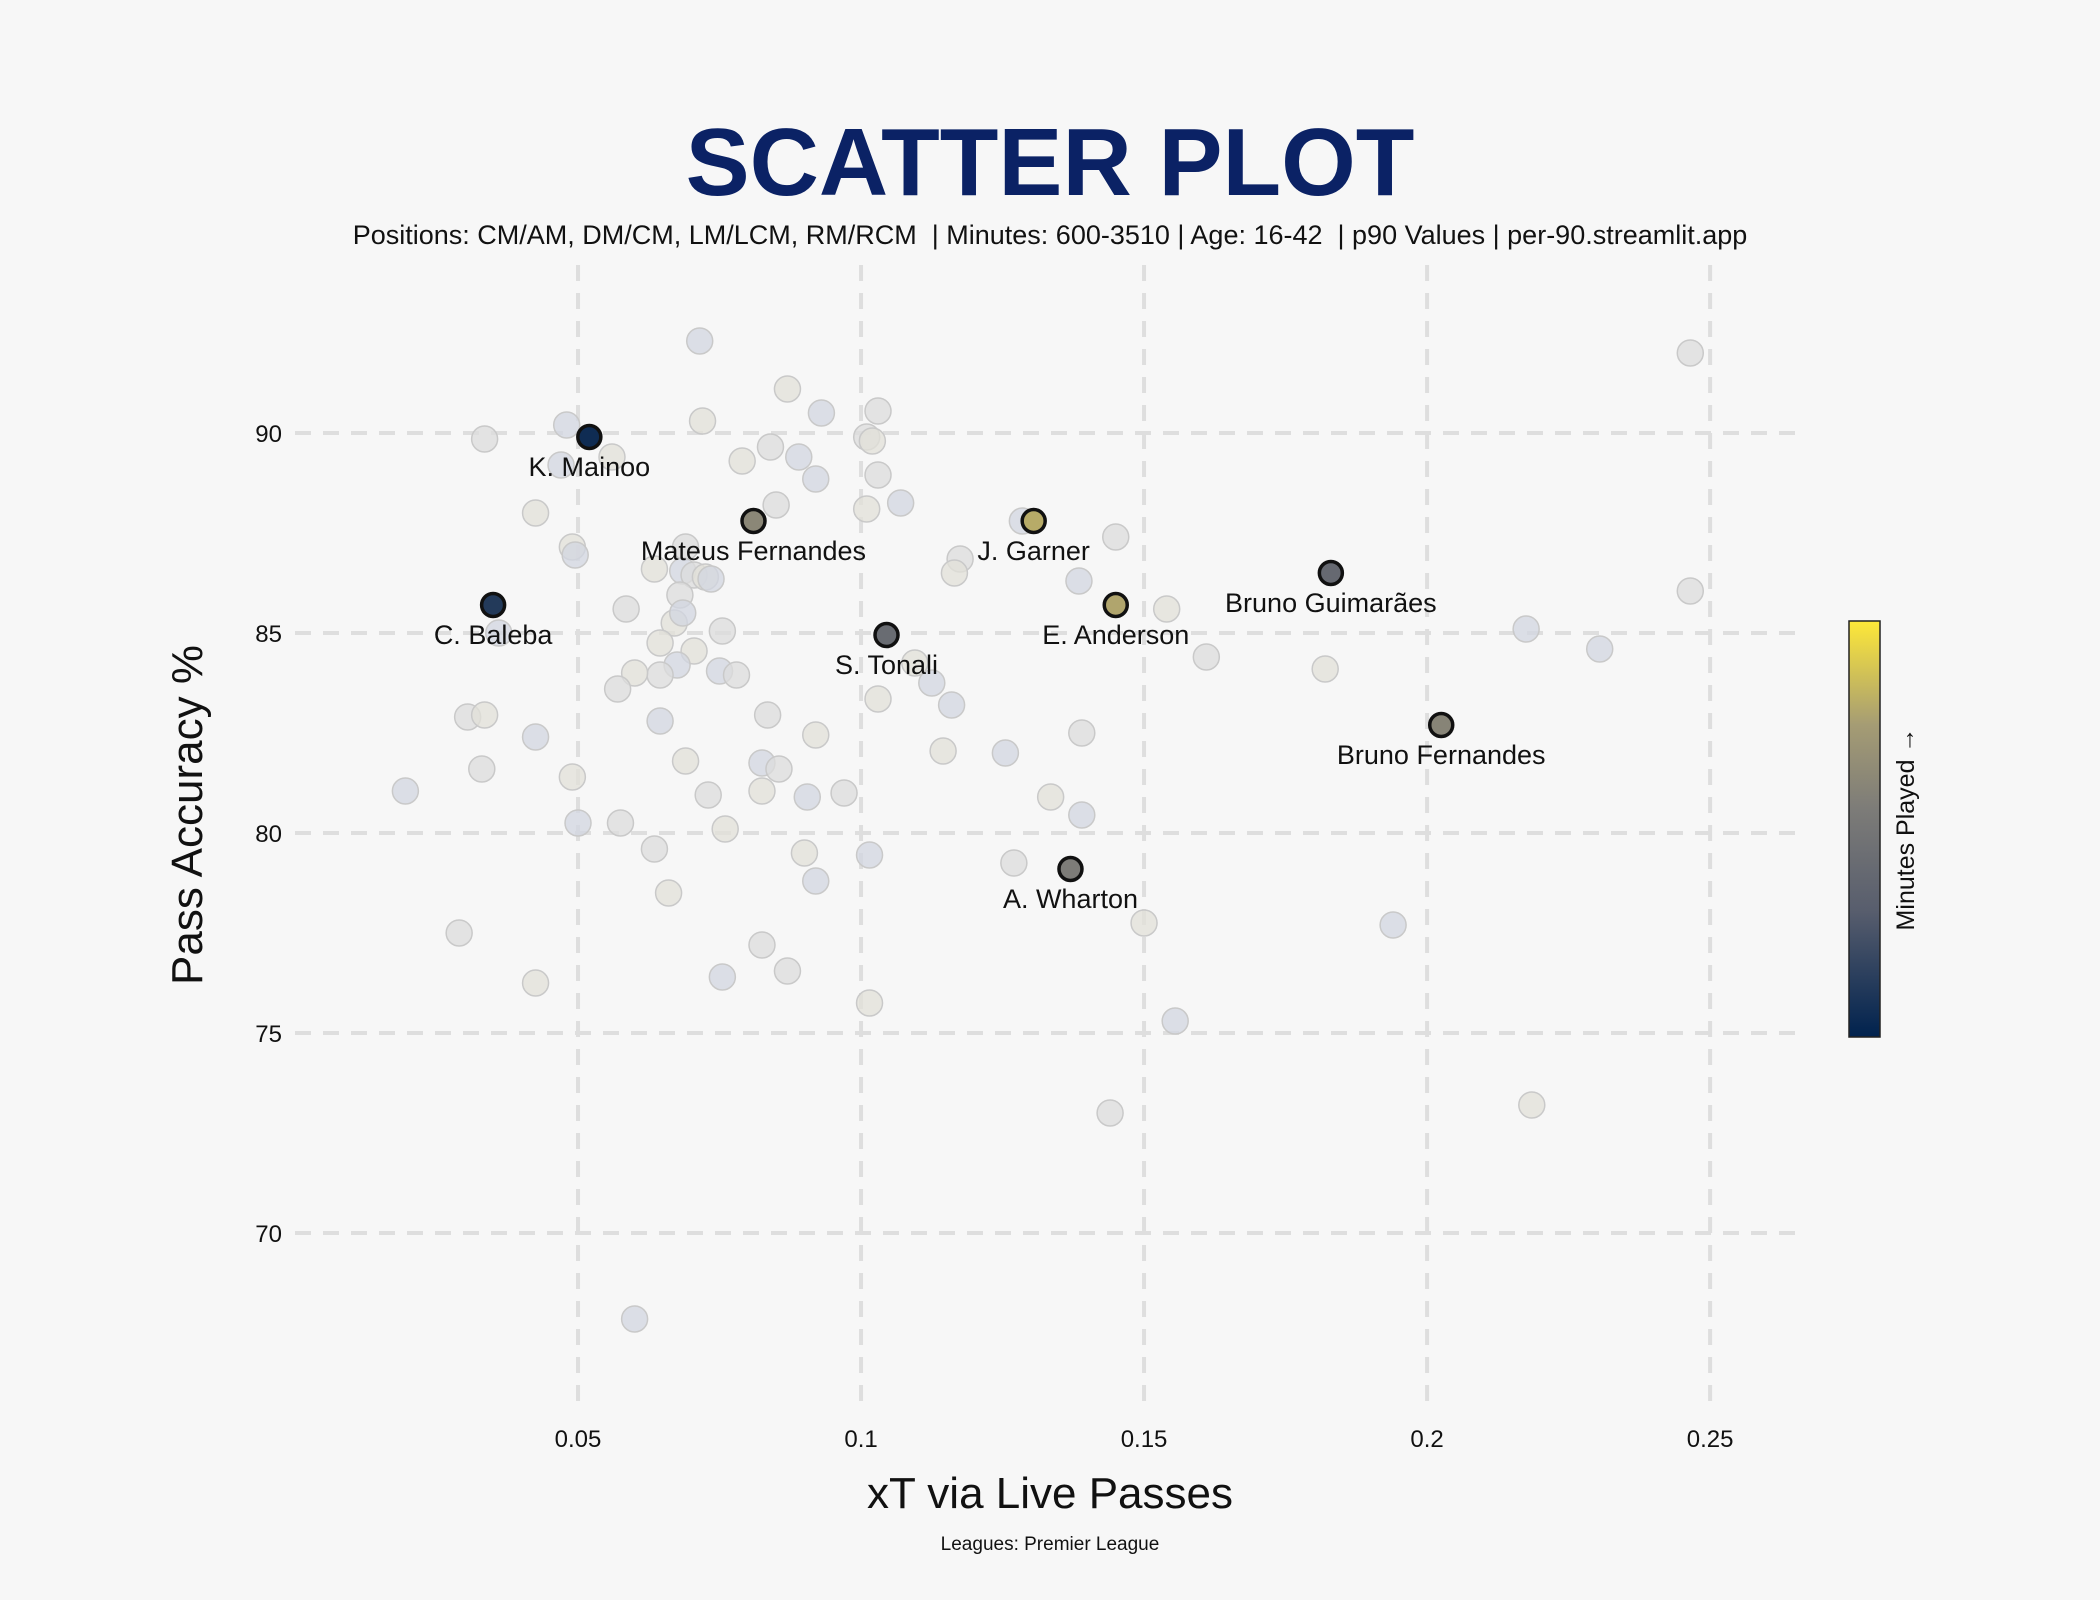  I want to click on point-label: C. Baleba, so click(494, 635).